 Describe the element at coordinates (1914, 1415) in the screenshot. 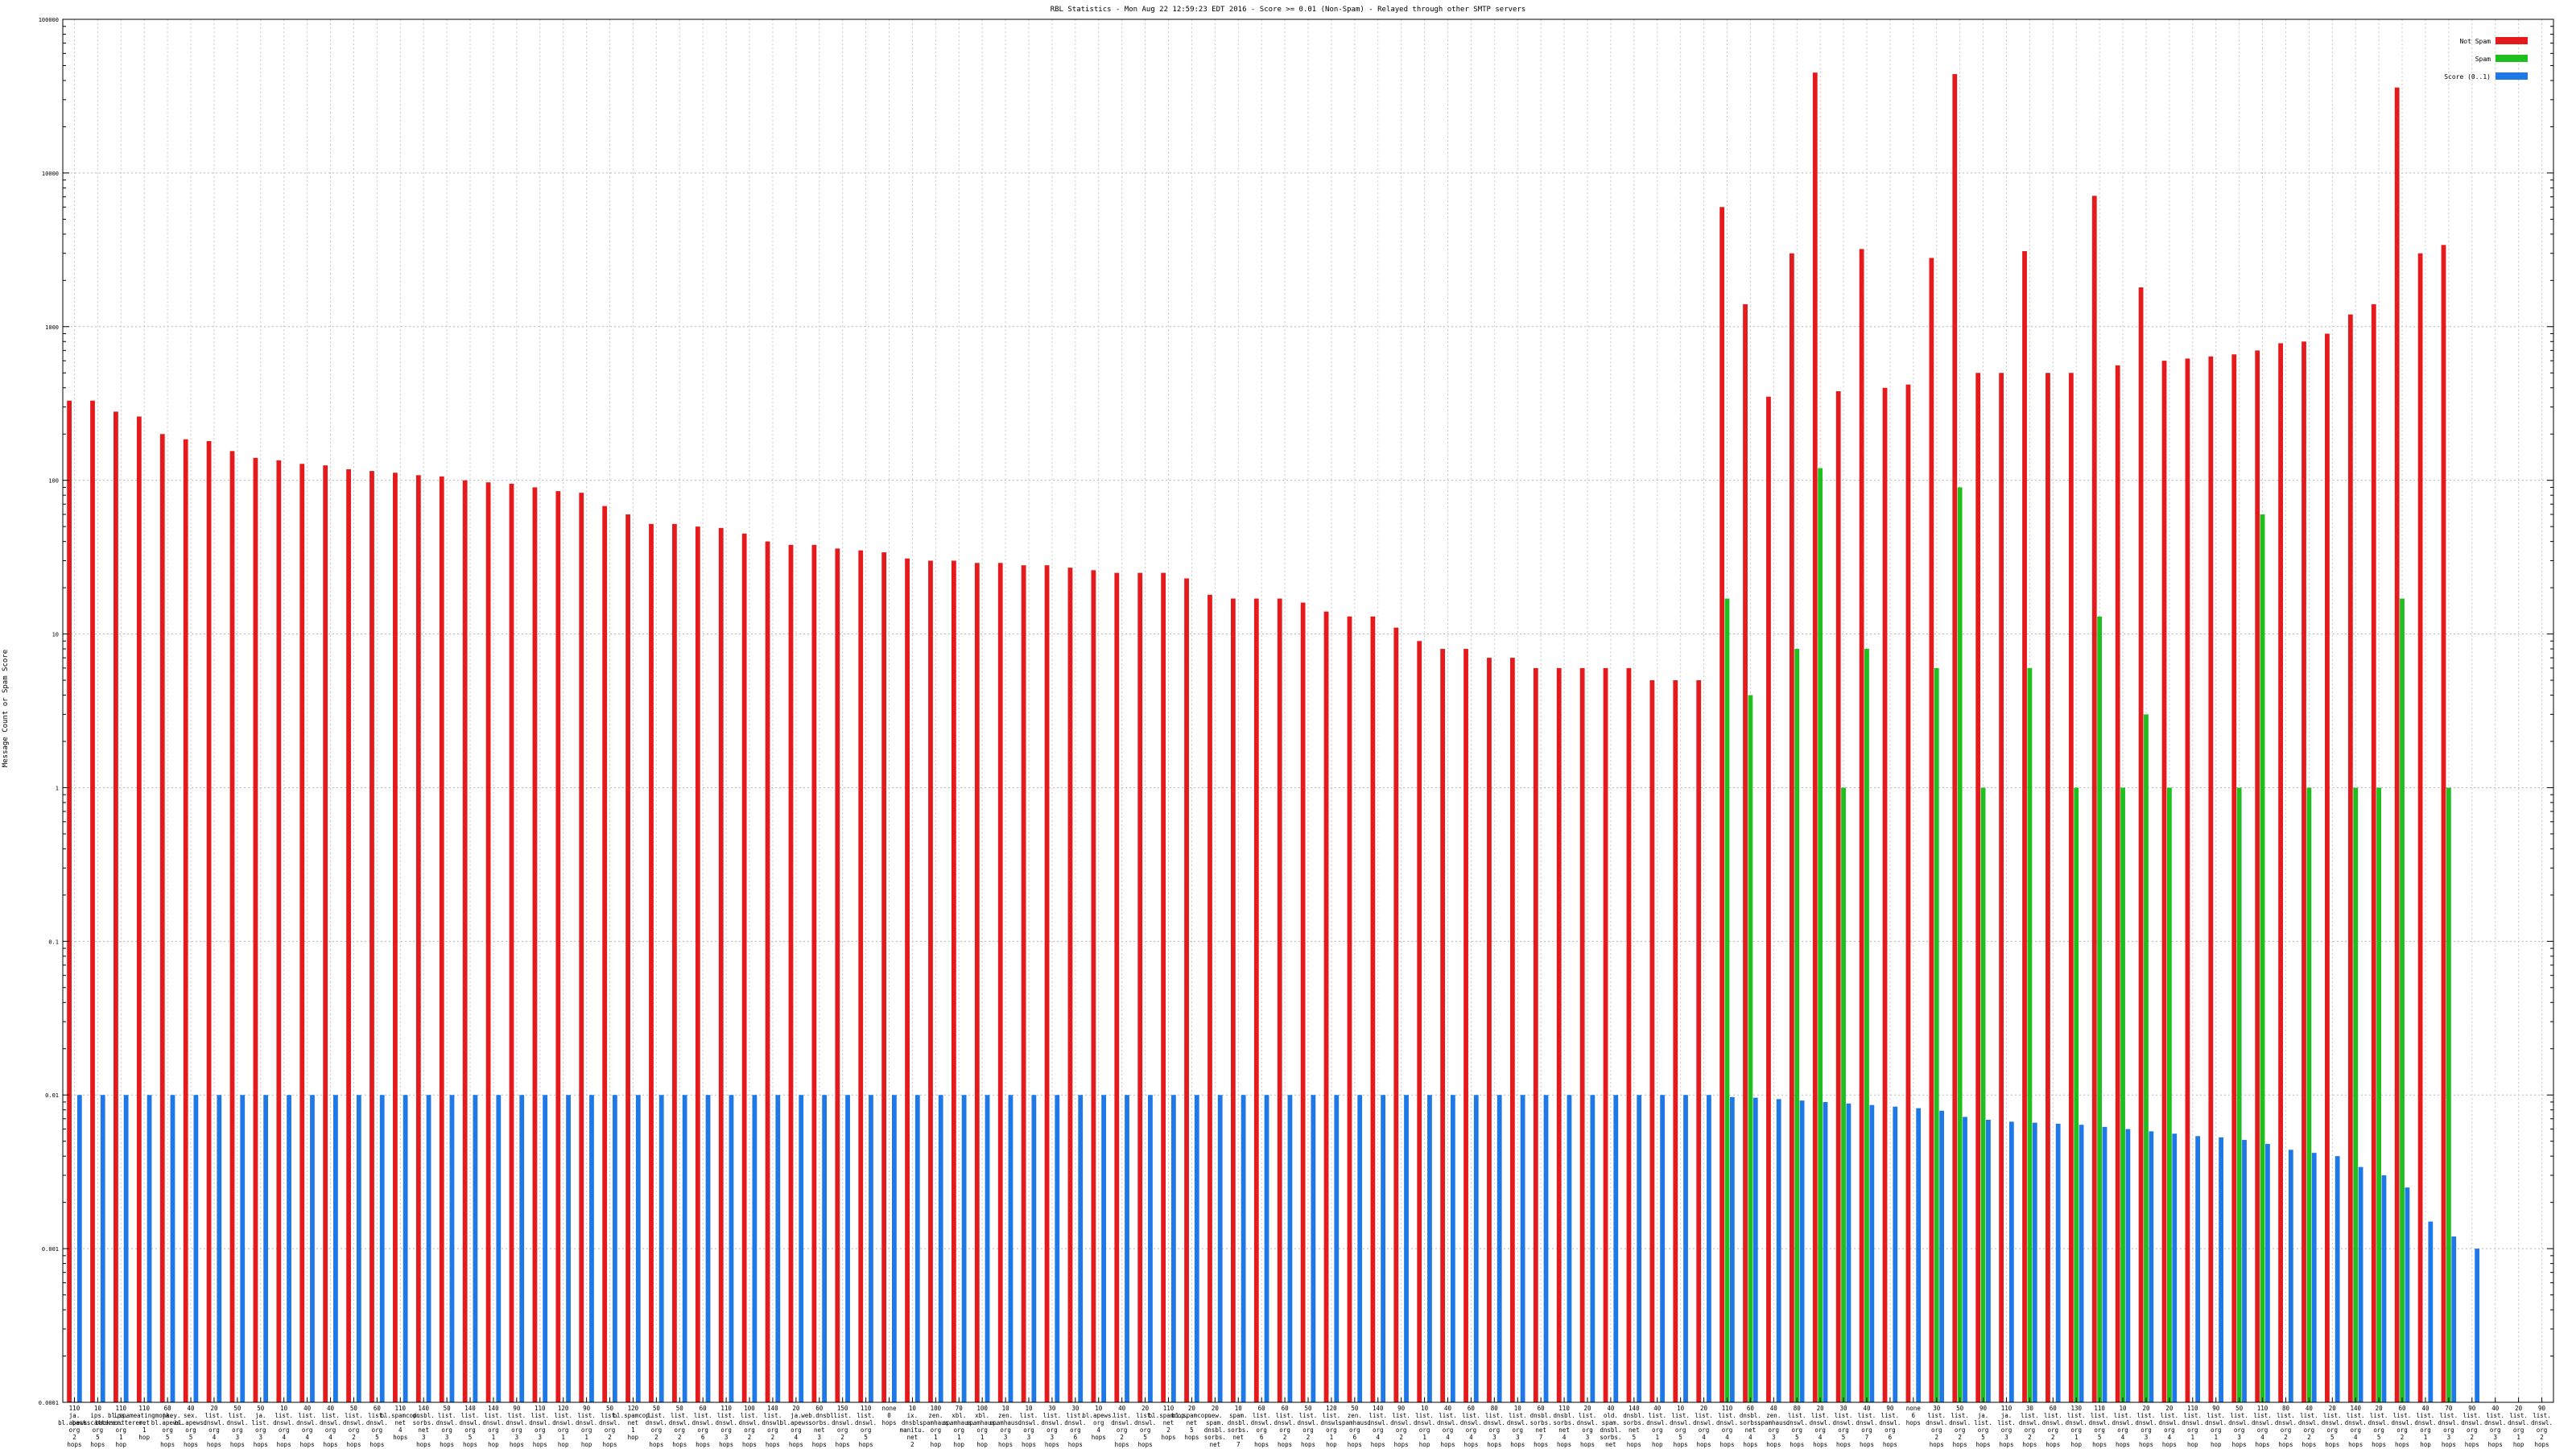

I see `x-tick-label: none 6 hops` at that location.